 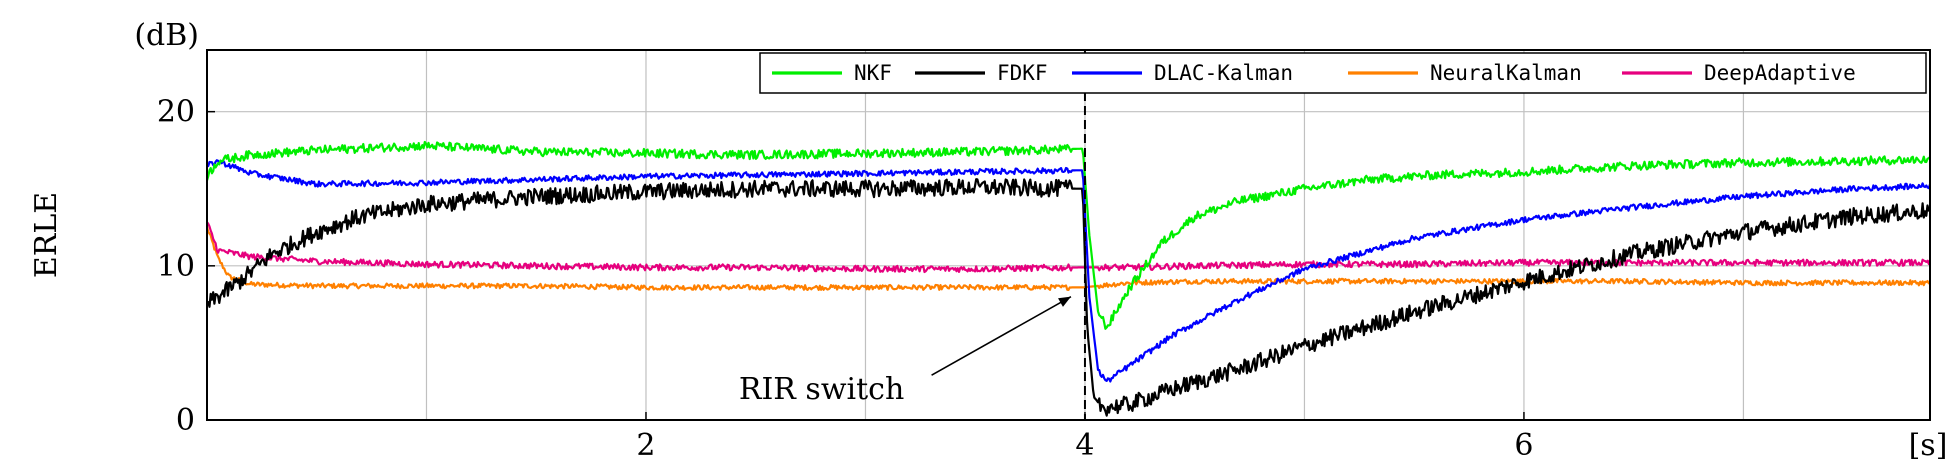 I want to click on x-tick-label: 4, so click(x=1084, y=445).